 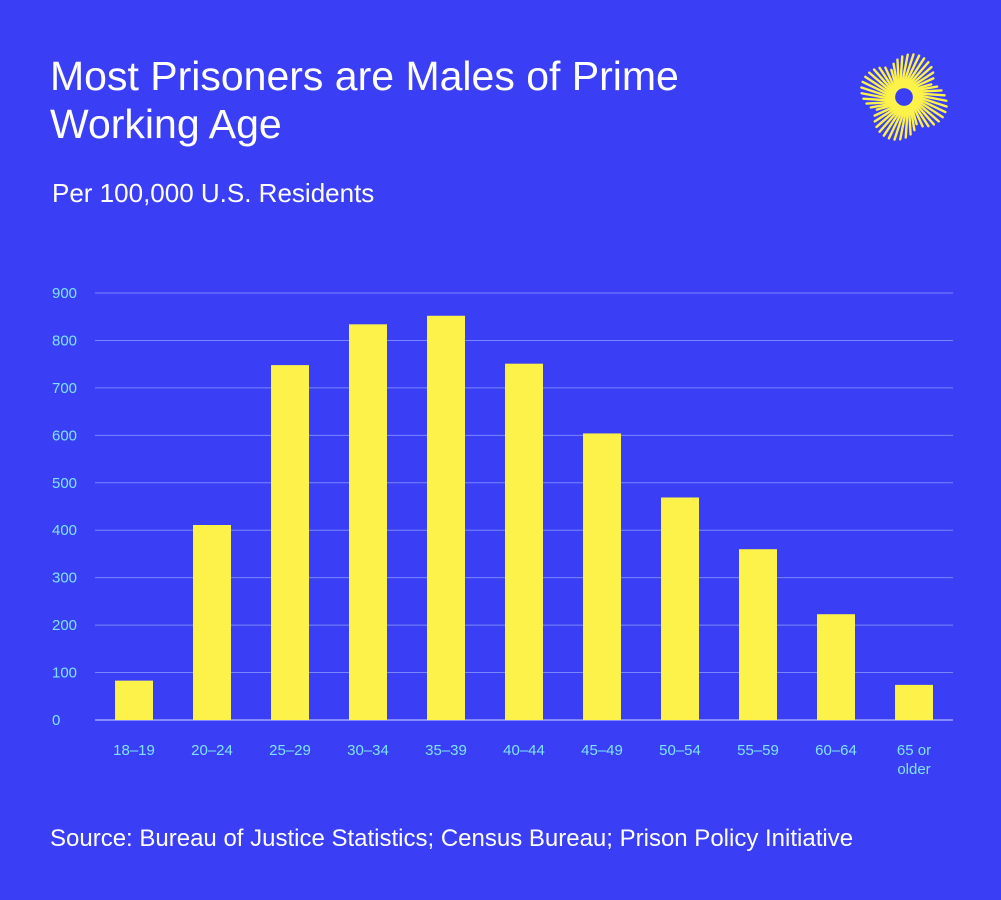 I want to click on x-tick-label: 50–54, so click(x=680, y=750).